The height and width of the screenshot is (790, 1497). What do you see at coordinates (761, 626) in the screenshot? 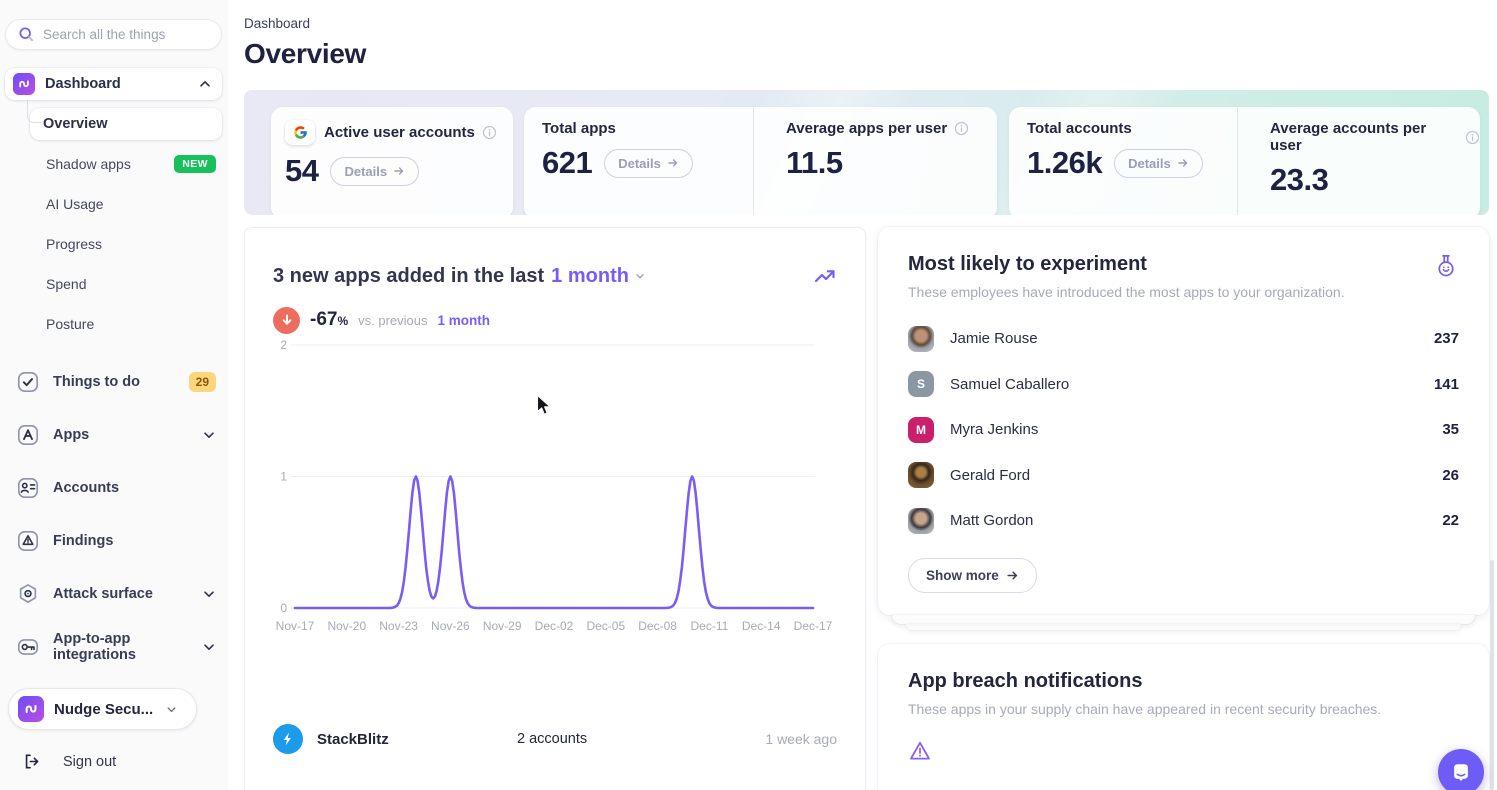
I see `svg-text: Dec-14` at bounding box center [761, 626].